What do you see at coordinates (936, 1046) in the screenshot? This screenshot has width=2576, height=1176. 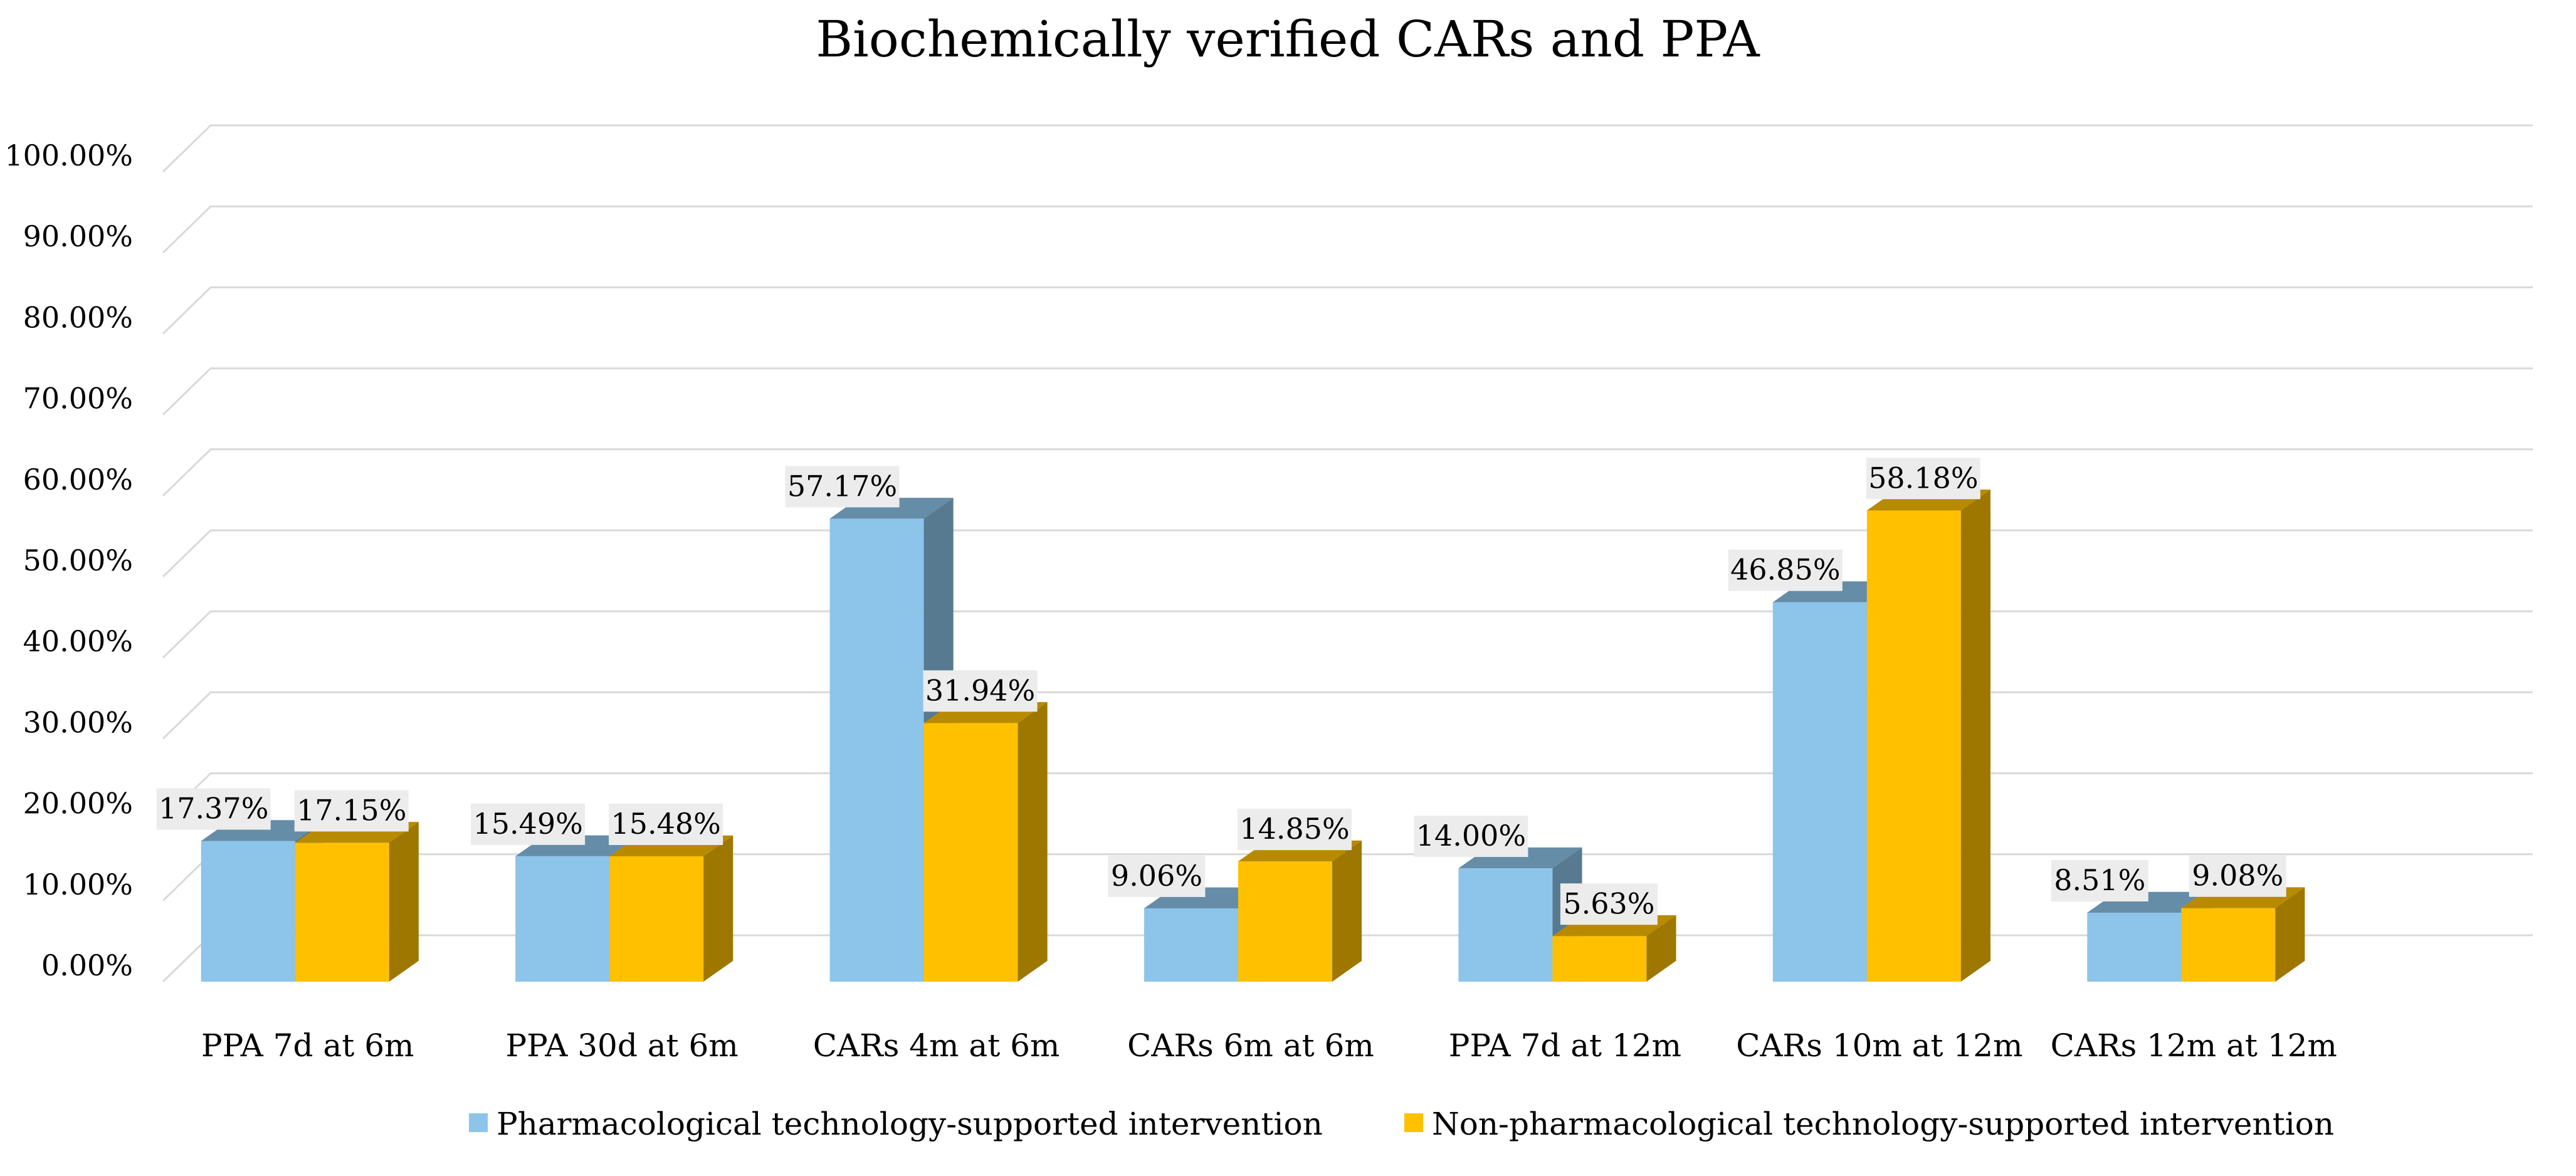 I see `x-tick-label: CARs 4m at 6m` at bounding box center [936, 1046].